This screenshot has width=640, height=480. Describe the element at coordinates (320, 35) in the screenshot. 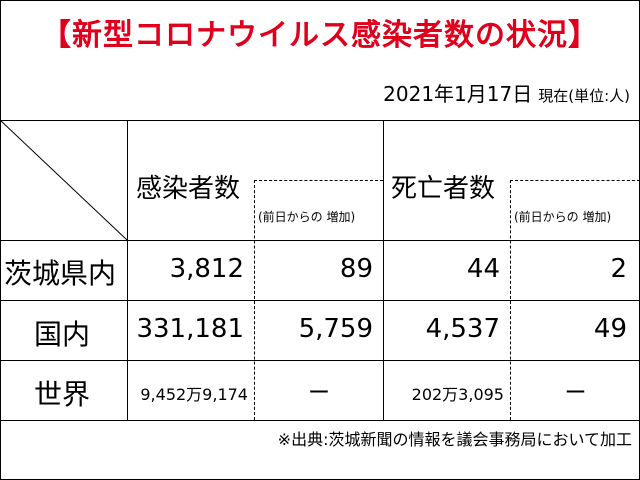

I see `page-title: 【新型コロナウイルス感染者数の状況】` at that location.